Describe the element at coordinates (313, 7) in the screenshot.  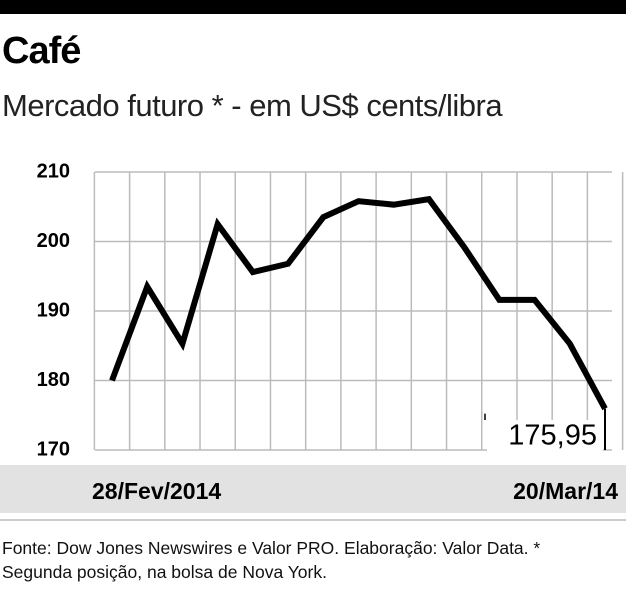
I see `top-bar` at that location.